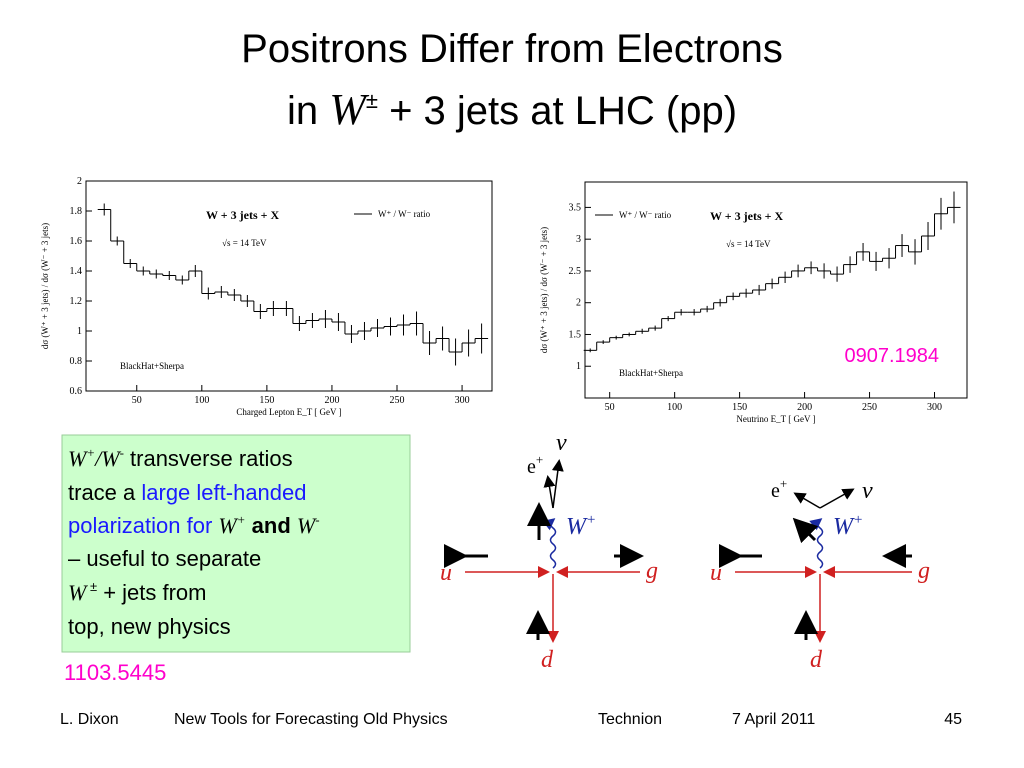 The width and height of the screenshot is (1024, 768). What do you see at coordinates (816, 660) in the screenshot?
I see `label: d` at bounding box center [816, 660].